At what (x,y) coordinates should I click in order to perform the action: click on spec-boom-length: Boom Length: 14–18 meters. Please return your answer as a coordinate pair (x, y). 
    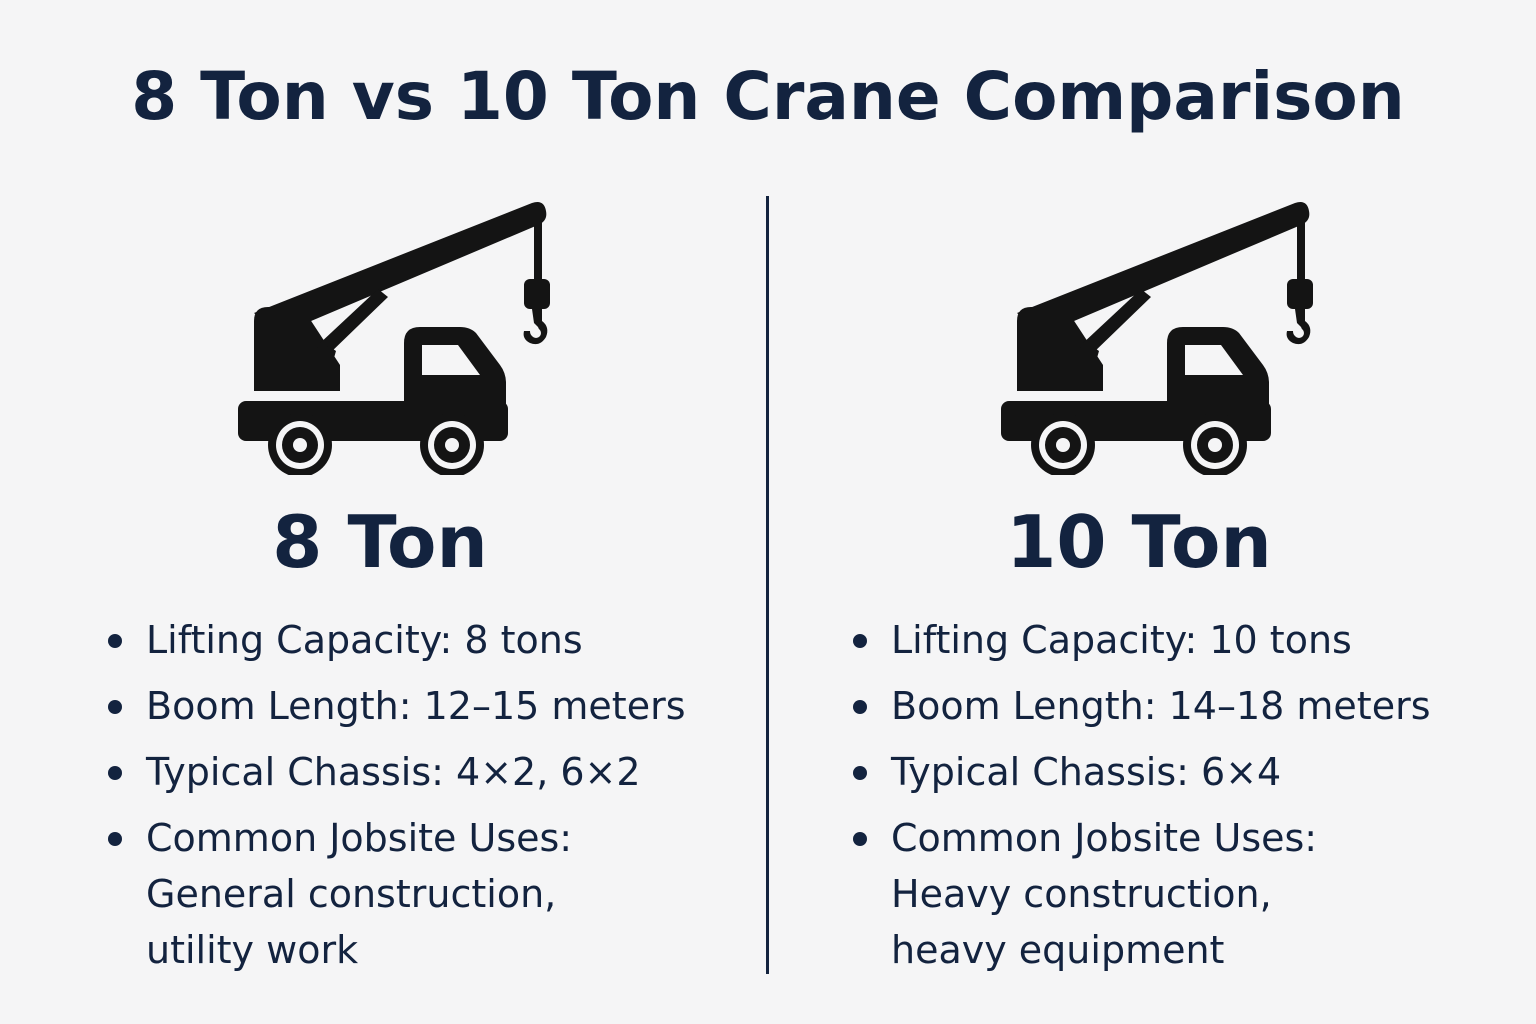
    Looking at the image, I should click on (1187, 706).